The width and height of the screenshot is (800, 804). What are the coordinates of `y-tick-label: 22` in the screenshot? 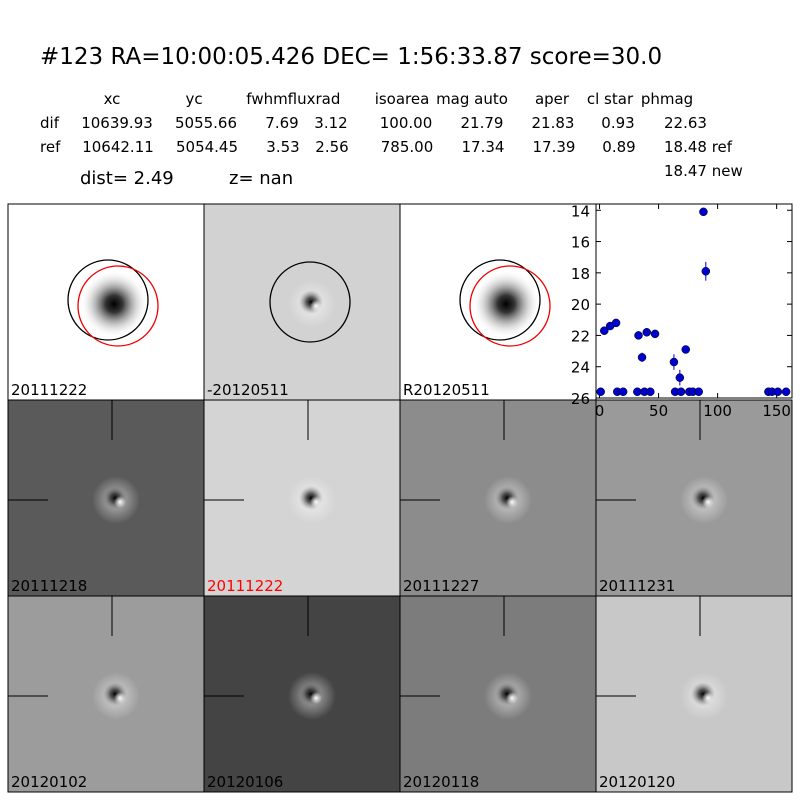 It's located at (580, 336).